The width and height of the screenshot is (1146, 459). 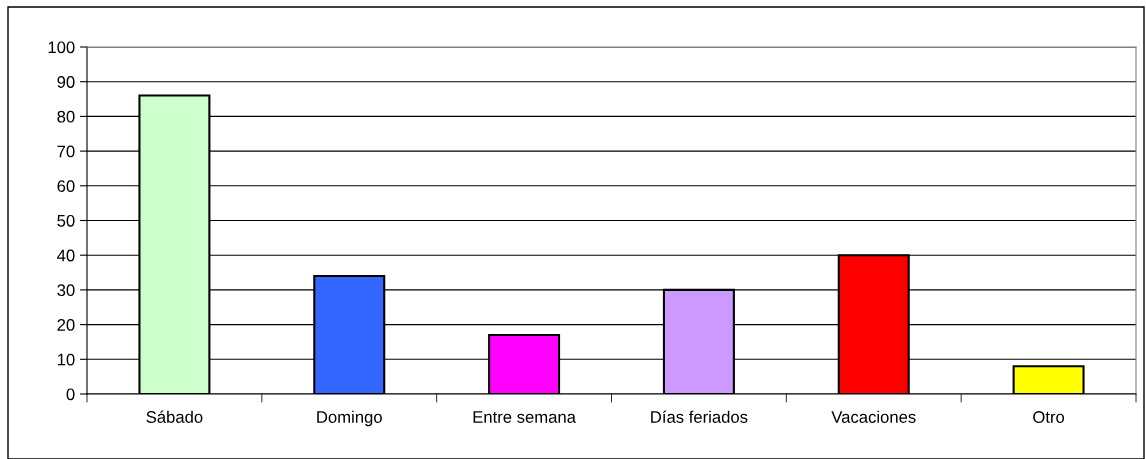 What do you see at coordinates (524, 417) in the screenshot?
I see `x-tick-label: Entre semana` at bounding box center [524, 417].